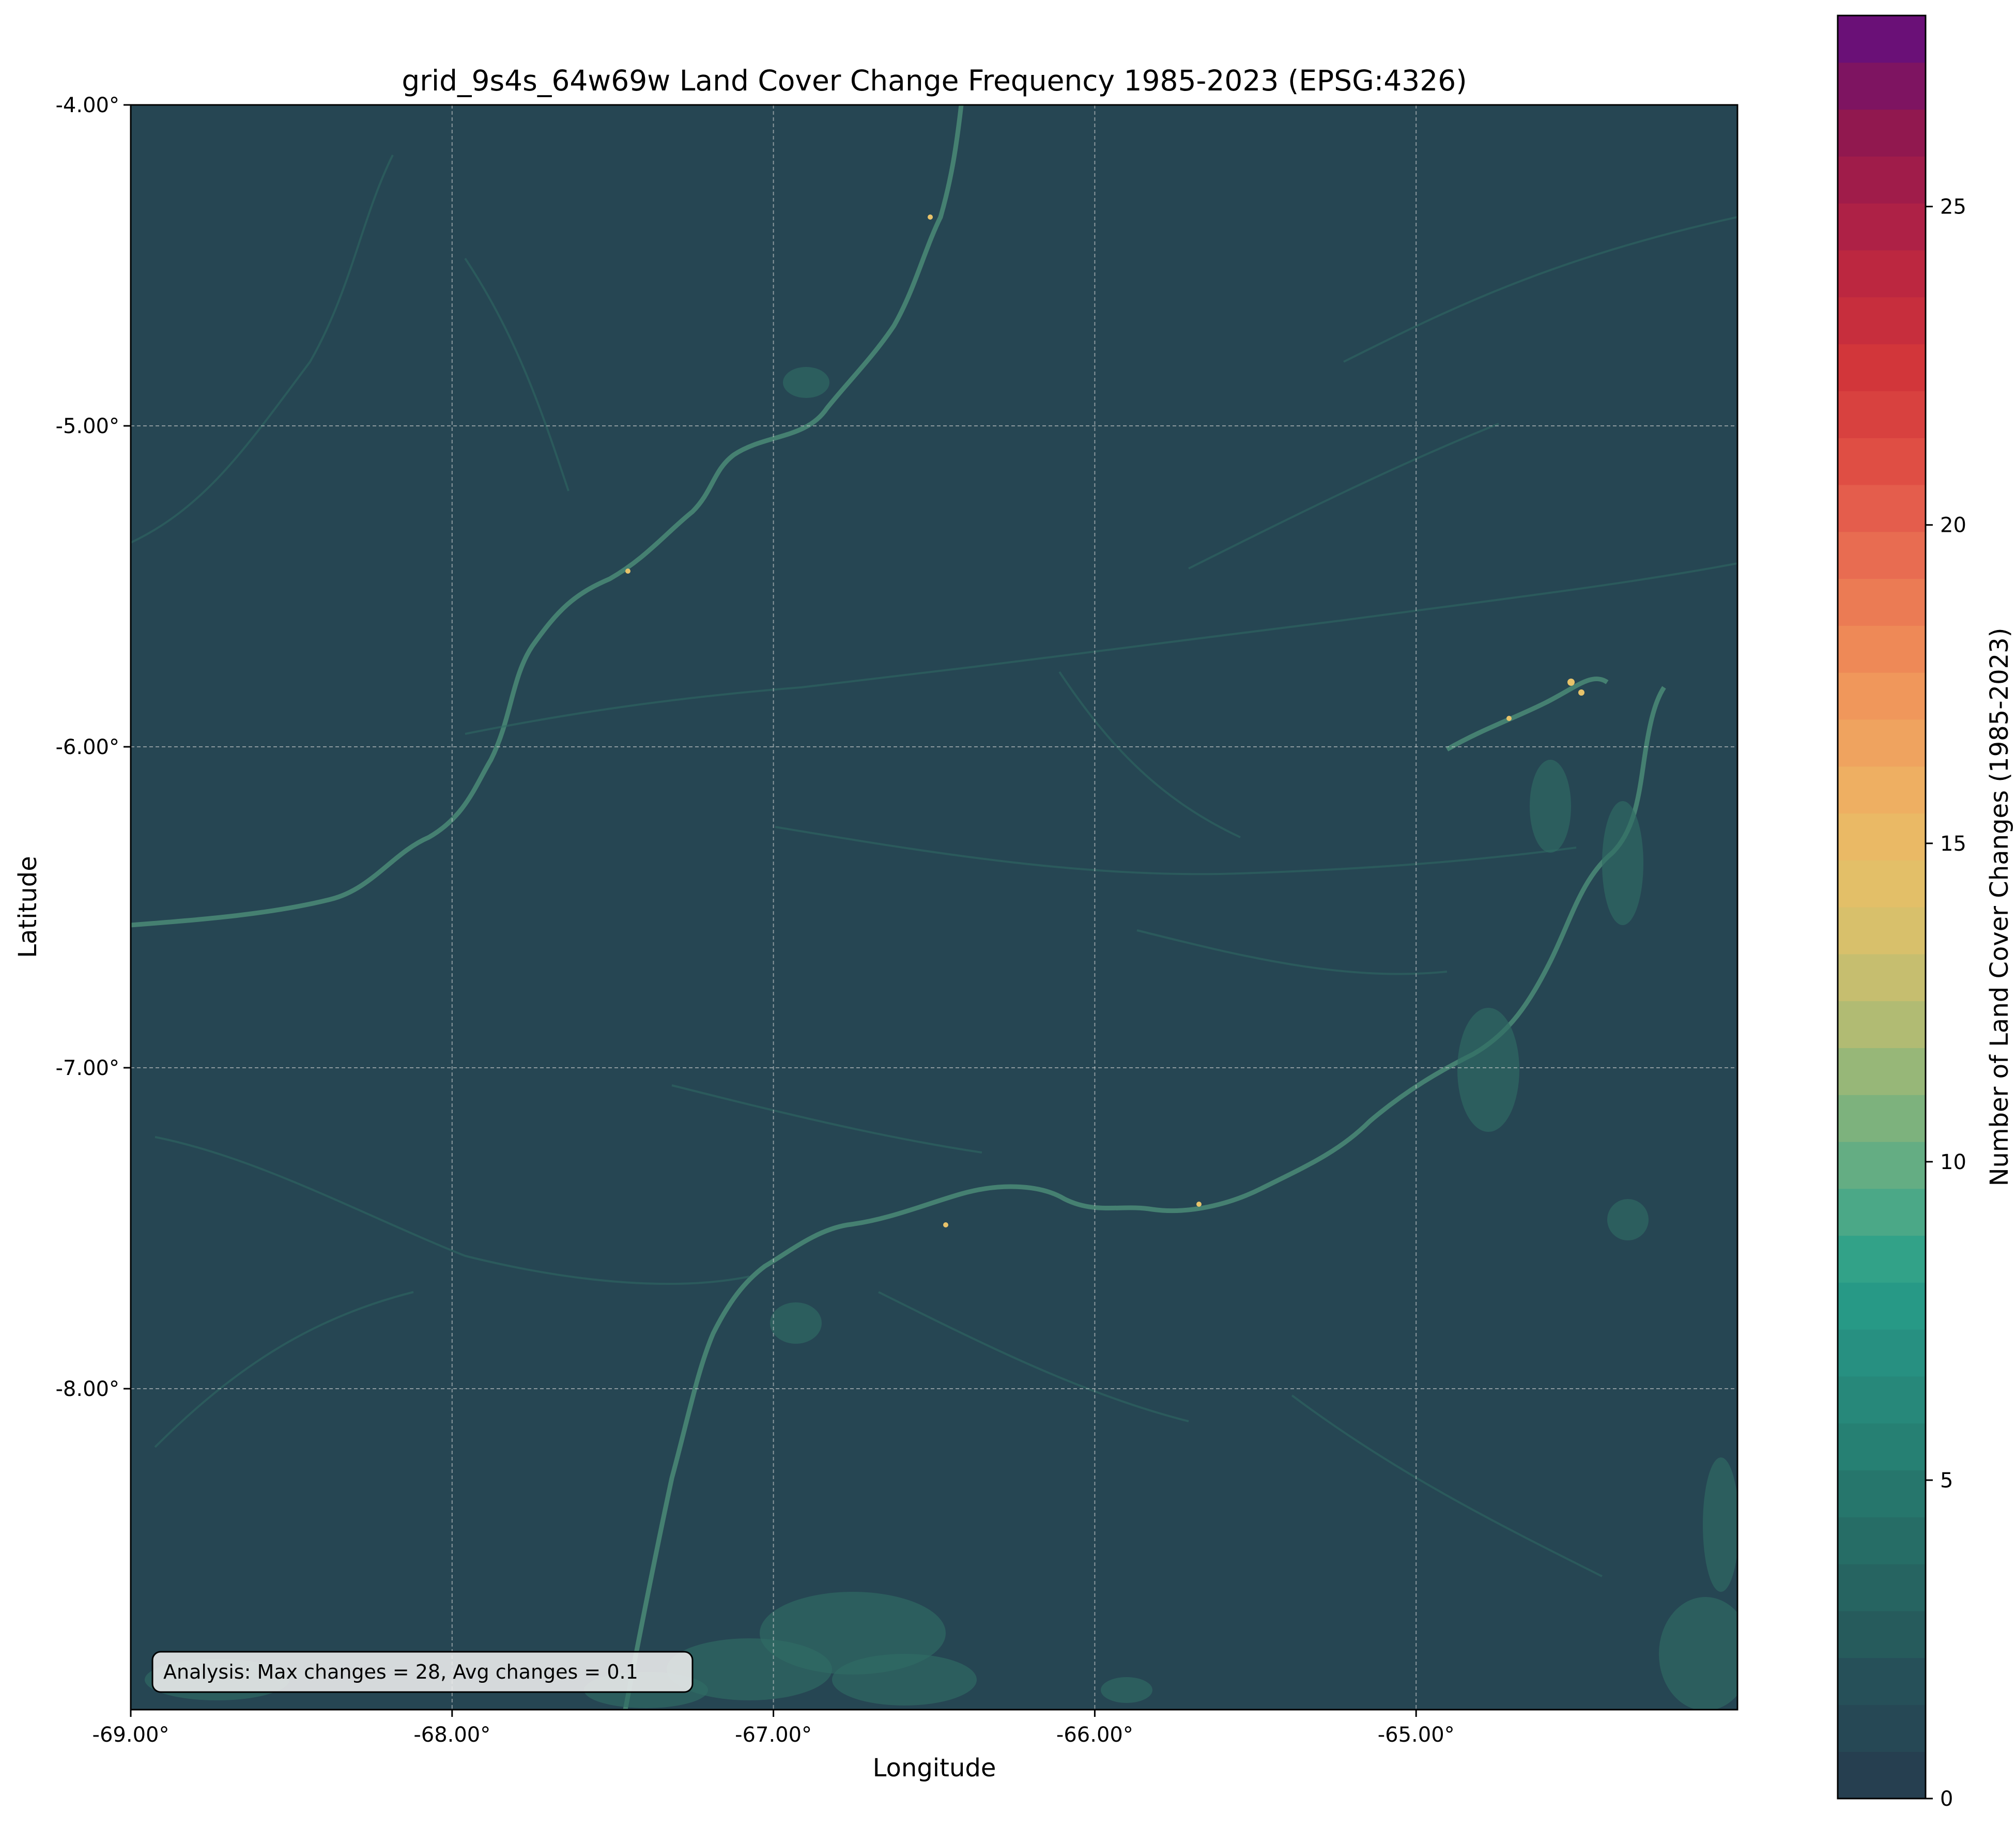 The width and height of the screenshot is (2016, 1828). I want to click on x-tick-label: -65.00°, so click(1416, 1735).